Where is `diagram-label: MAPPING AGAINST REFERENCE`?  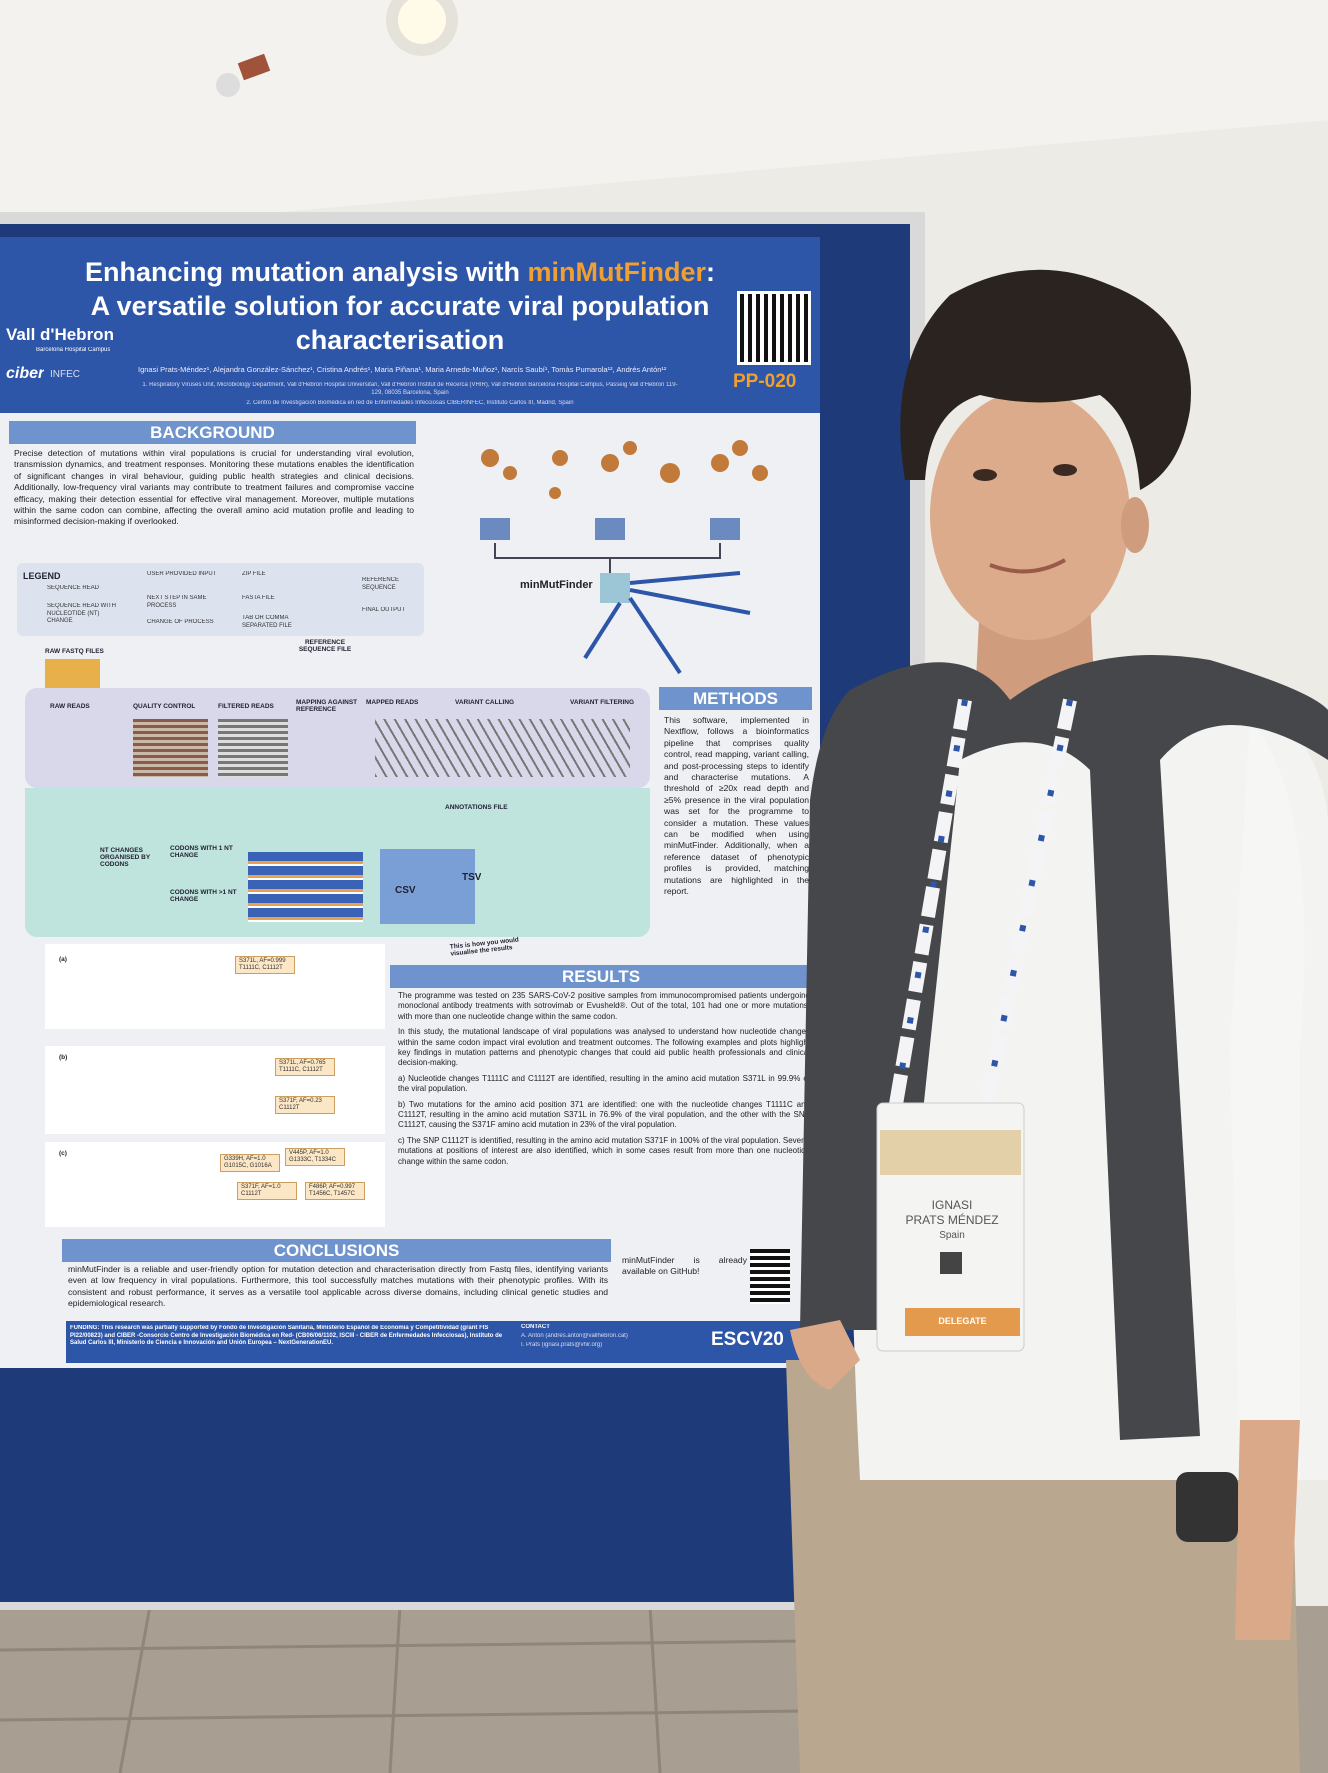
diagram-label: MAPPING AGAINST REFERENCE is located at coordinates (327, 706).